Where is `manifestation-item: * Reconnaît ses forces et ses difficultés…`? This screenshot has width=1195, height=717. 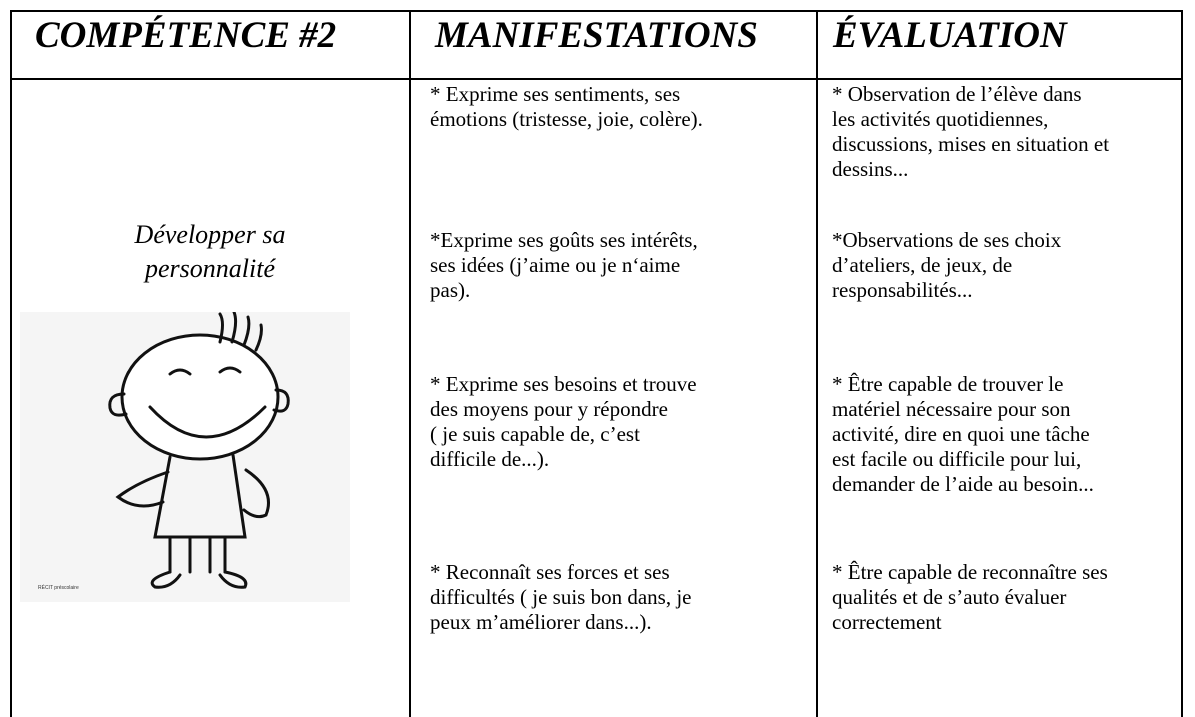 manifestation-item: * Reconnaît ses forces et ses difficultés… is located at coordinates (561, 597).